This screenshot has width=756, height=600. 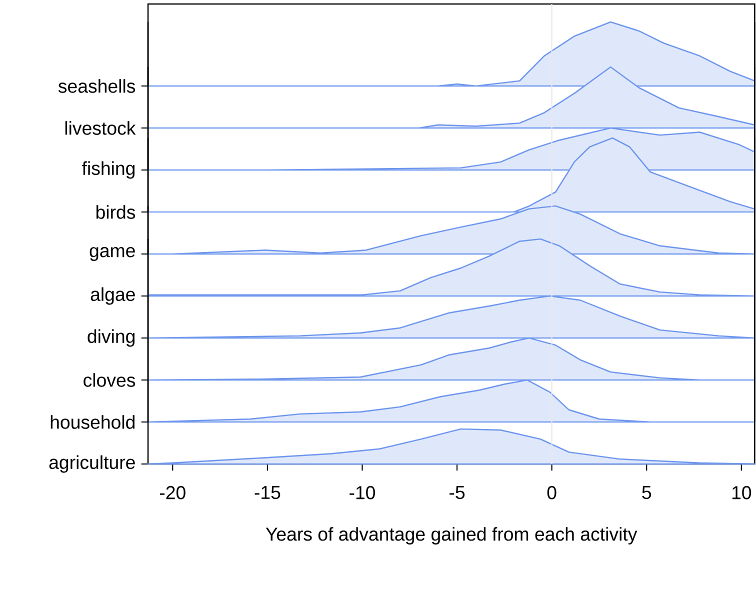 I want to click on y-axis-title: agriculture, so click(x=92, y=464).